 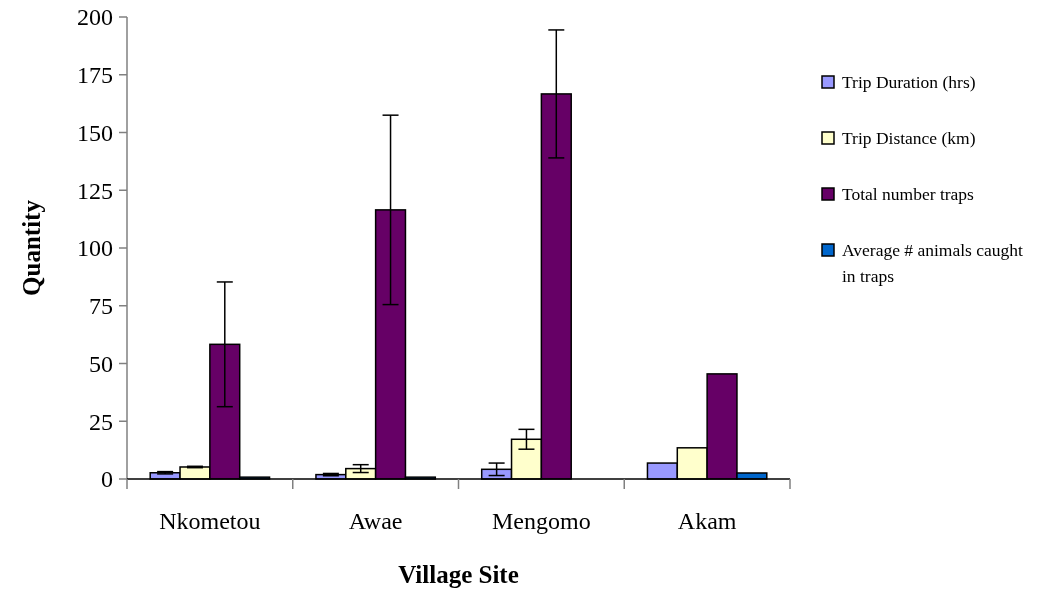 I want to click on y-axis-title: Quantity, so click(x=31, y=247).